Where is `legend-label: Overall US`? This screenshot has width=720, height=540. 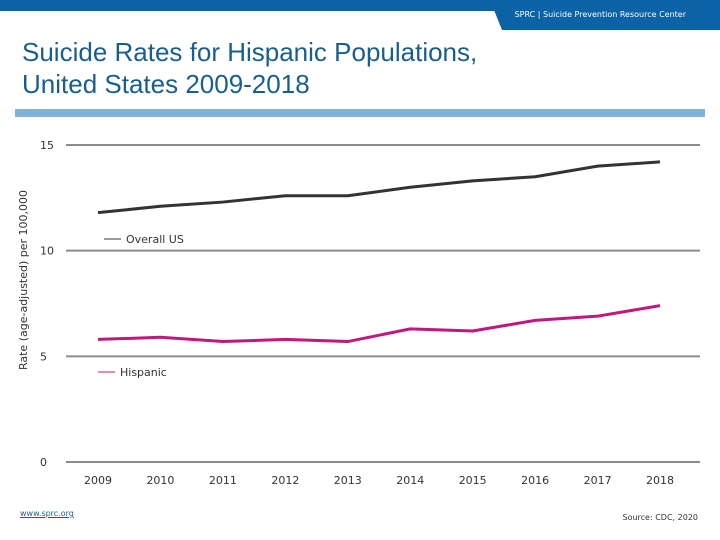 legend-label: Overall US is located at coordinates (155, 239).